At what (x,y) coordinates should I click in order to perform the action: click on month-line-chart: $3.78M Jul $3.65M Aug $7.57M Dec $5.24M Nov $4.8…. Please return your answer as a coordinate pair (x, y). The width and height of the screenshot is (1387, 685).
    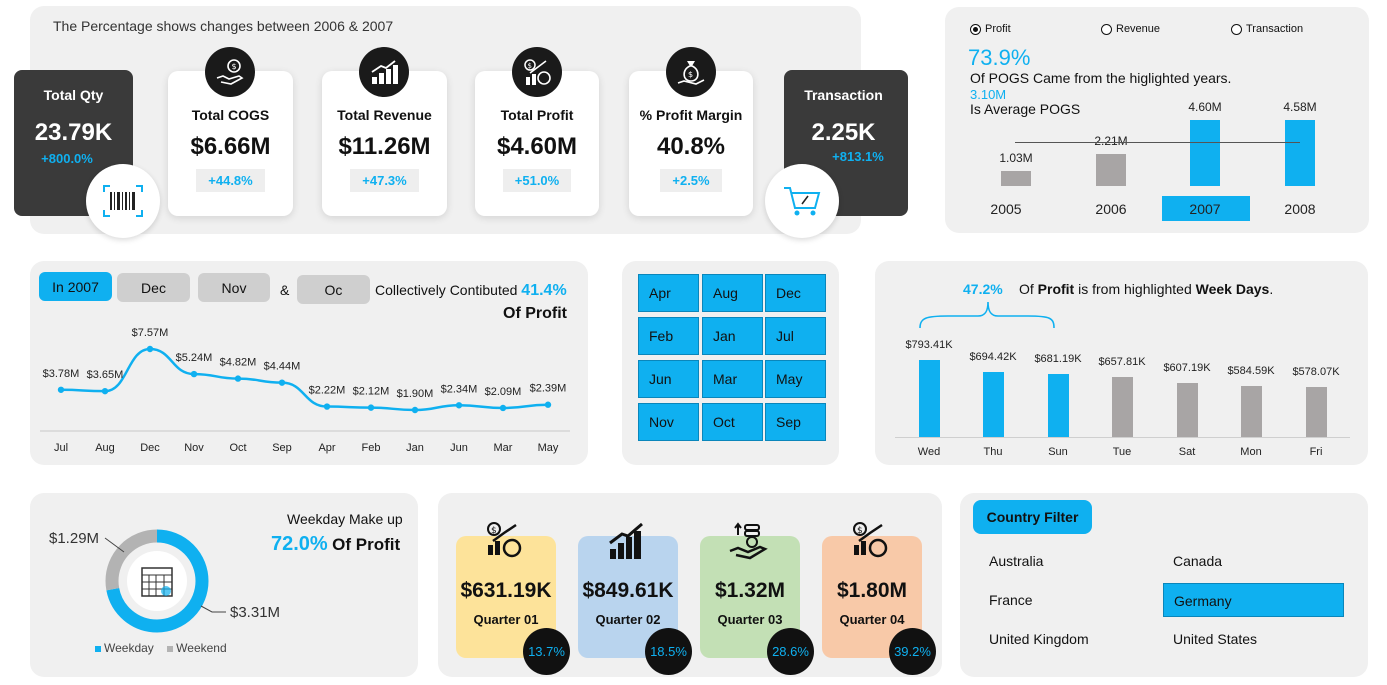
    Looking at the image, I should click on (305, 390).